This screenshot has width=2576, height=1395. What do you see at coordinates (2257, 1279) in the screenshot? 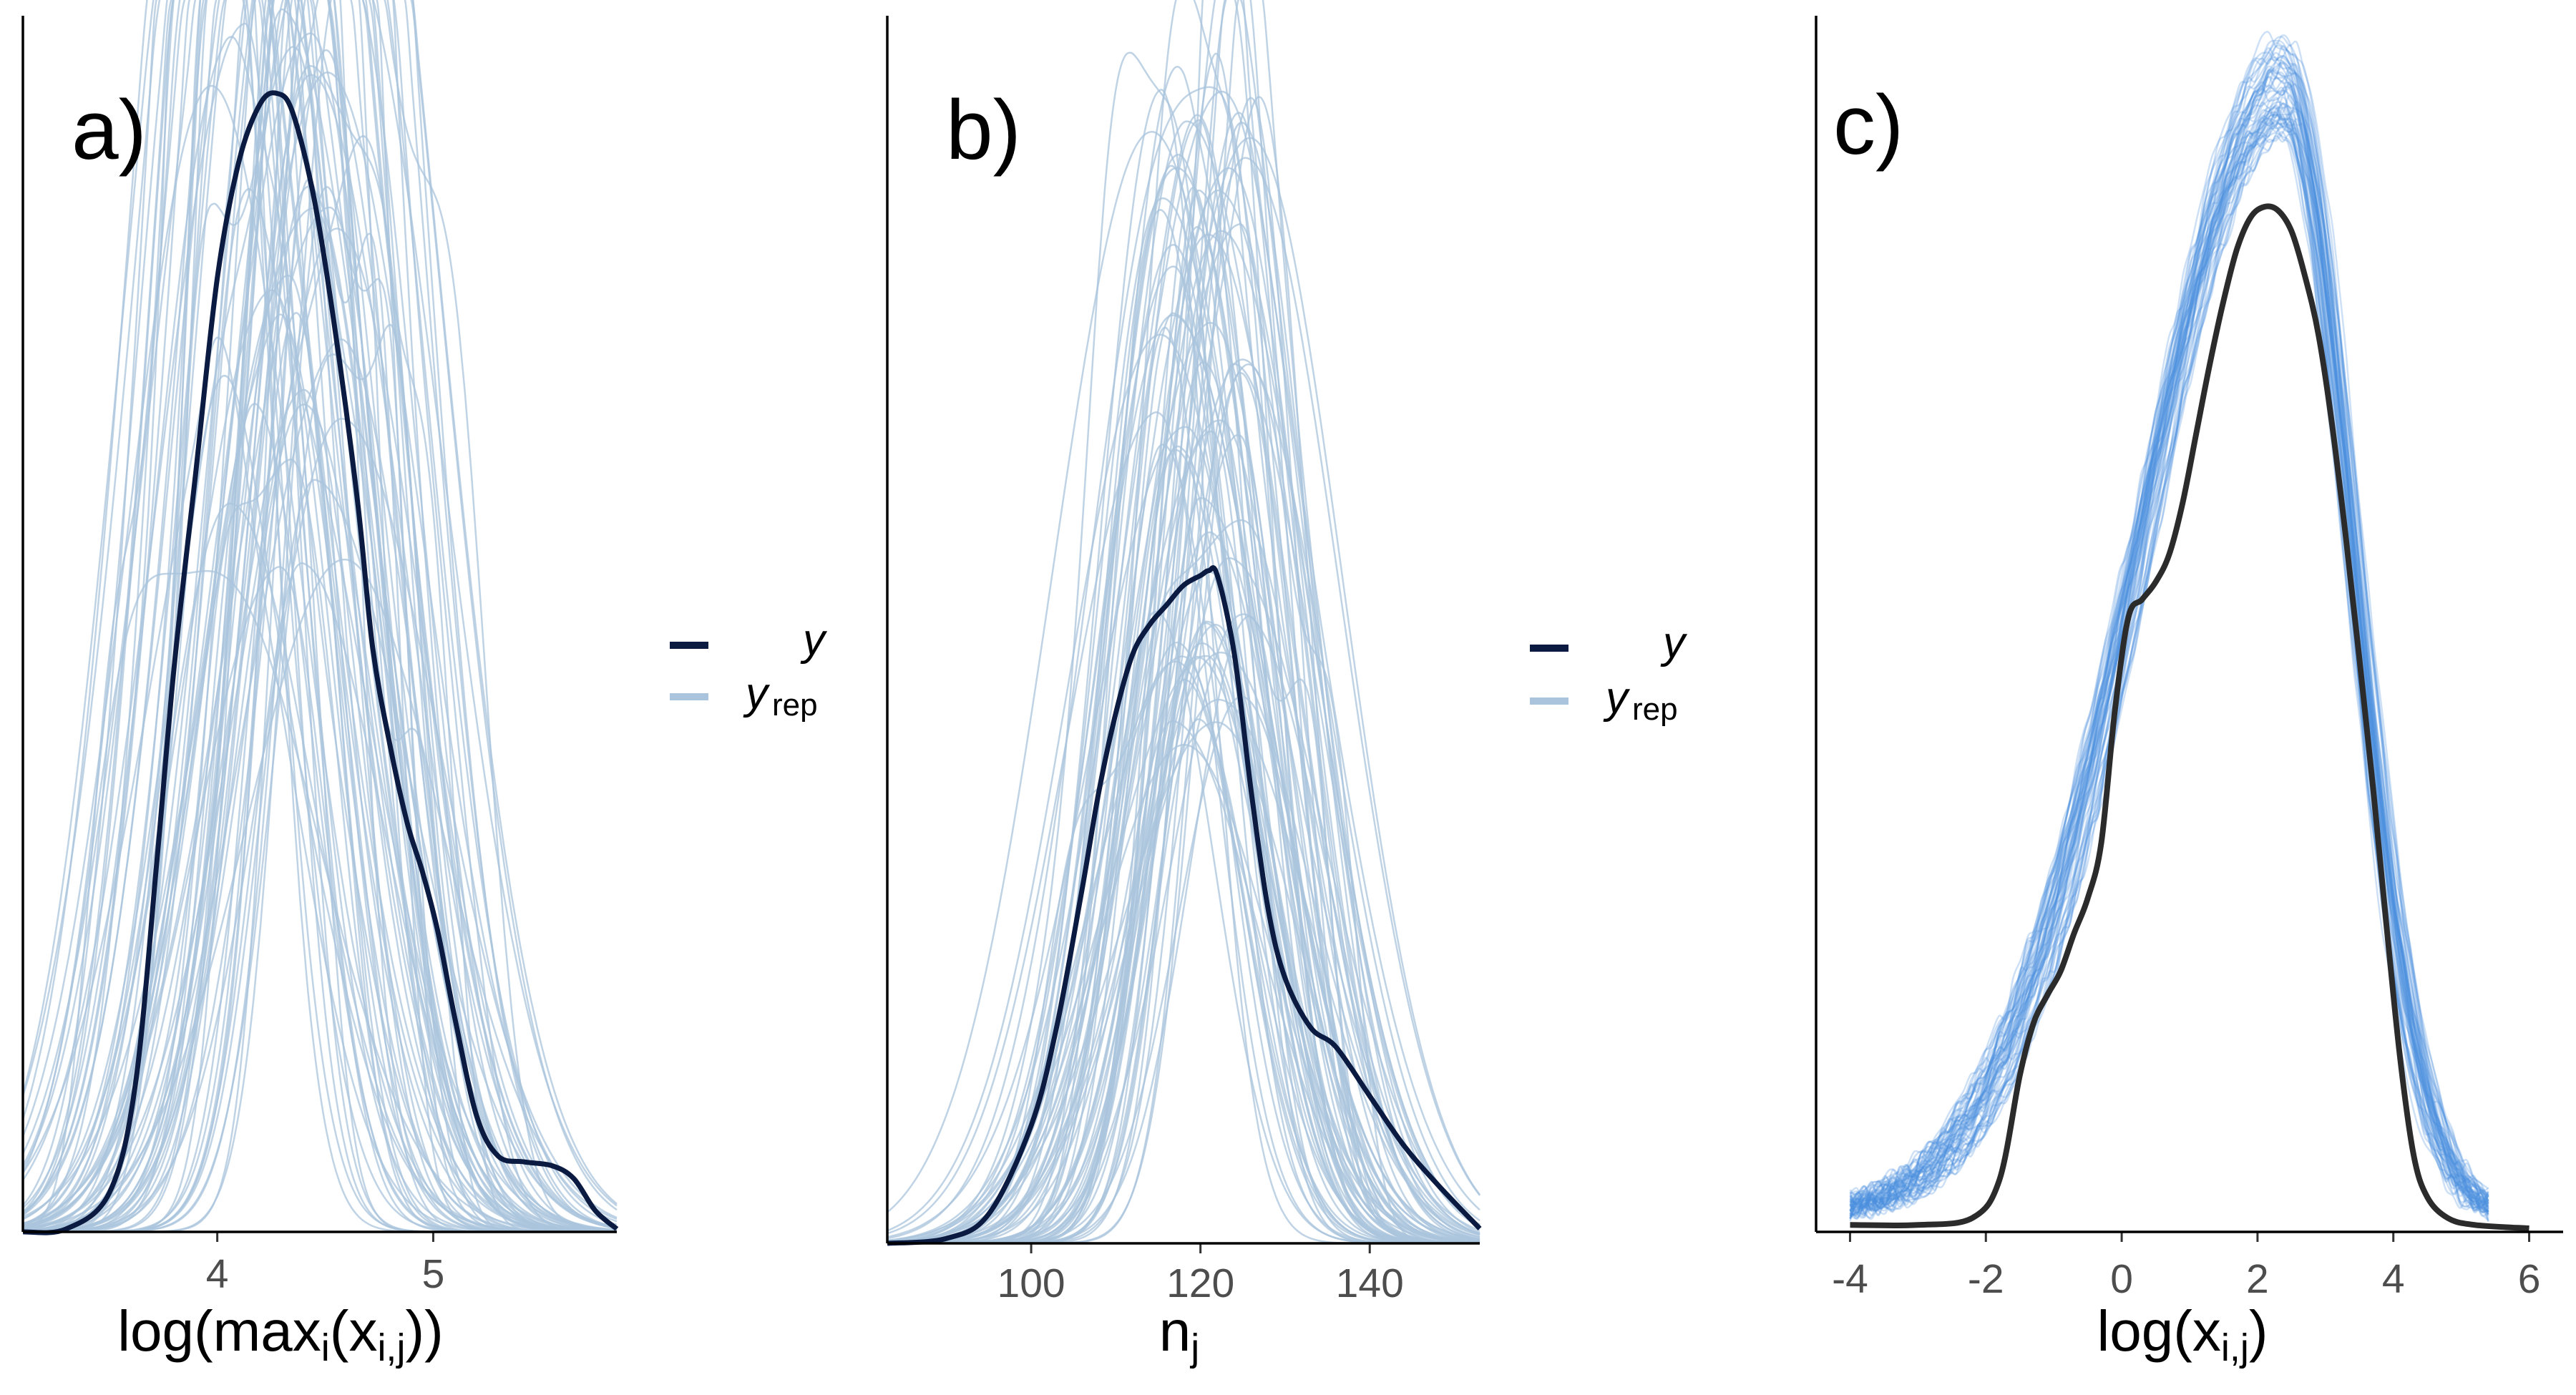
I see `panel-c-tick-label: 2` at bounding box center [2257, 1279].